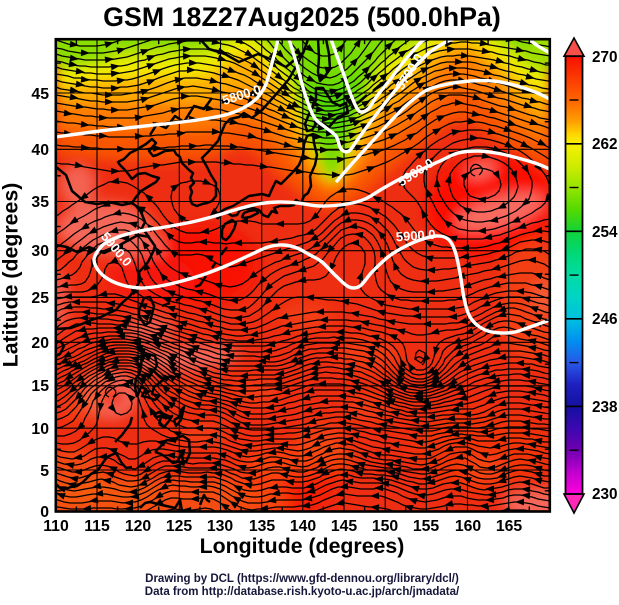 Image resolution: width=619 pixels, height=605 pixels. Describe the element at coordinates (40, 429) in the screenshot. I see `svg-text: 10` at that location.